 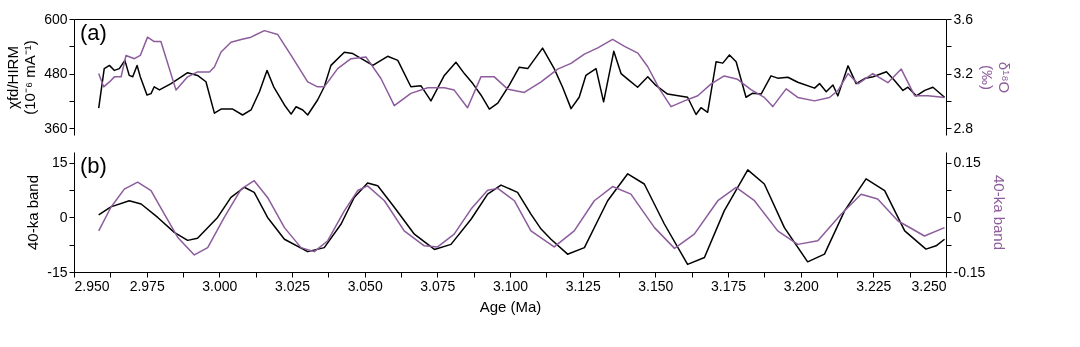 What do you see at coordinates (583, 285) in the screenshot?
I see `x-tick-label: 3.125` at bounding box center [583, 285].